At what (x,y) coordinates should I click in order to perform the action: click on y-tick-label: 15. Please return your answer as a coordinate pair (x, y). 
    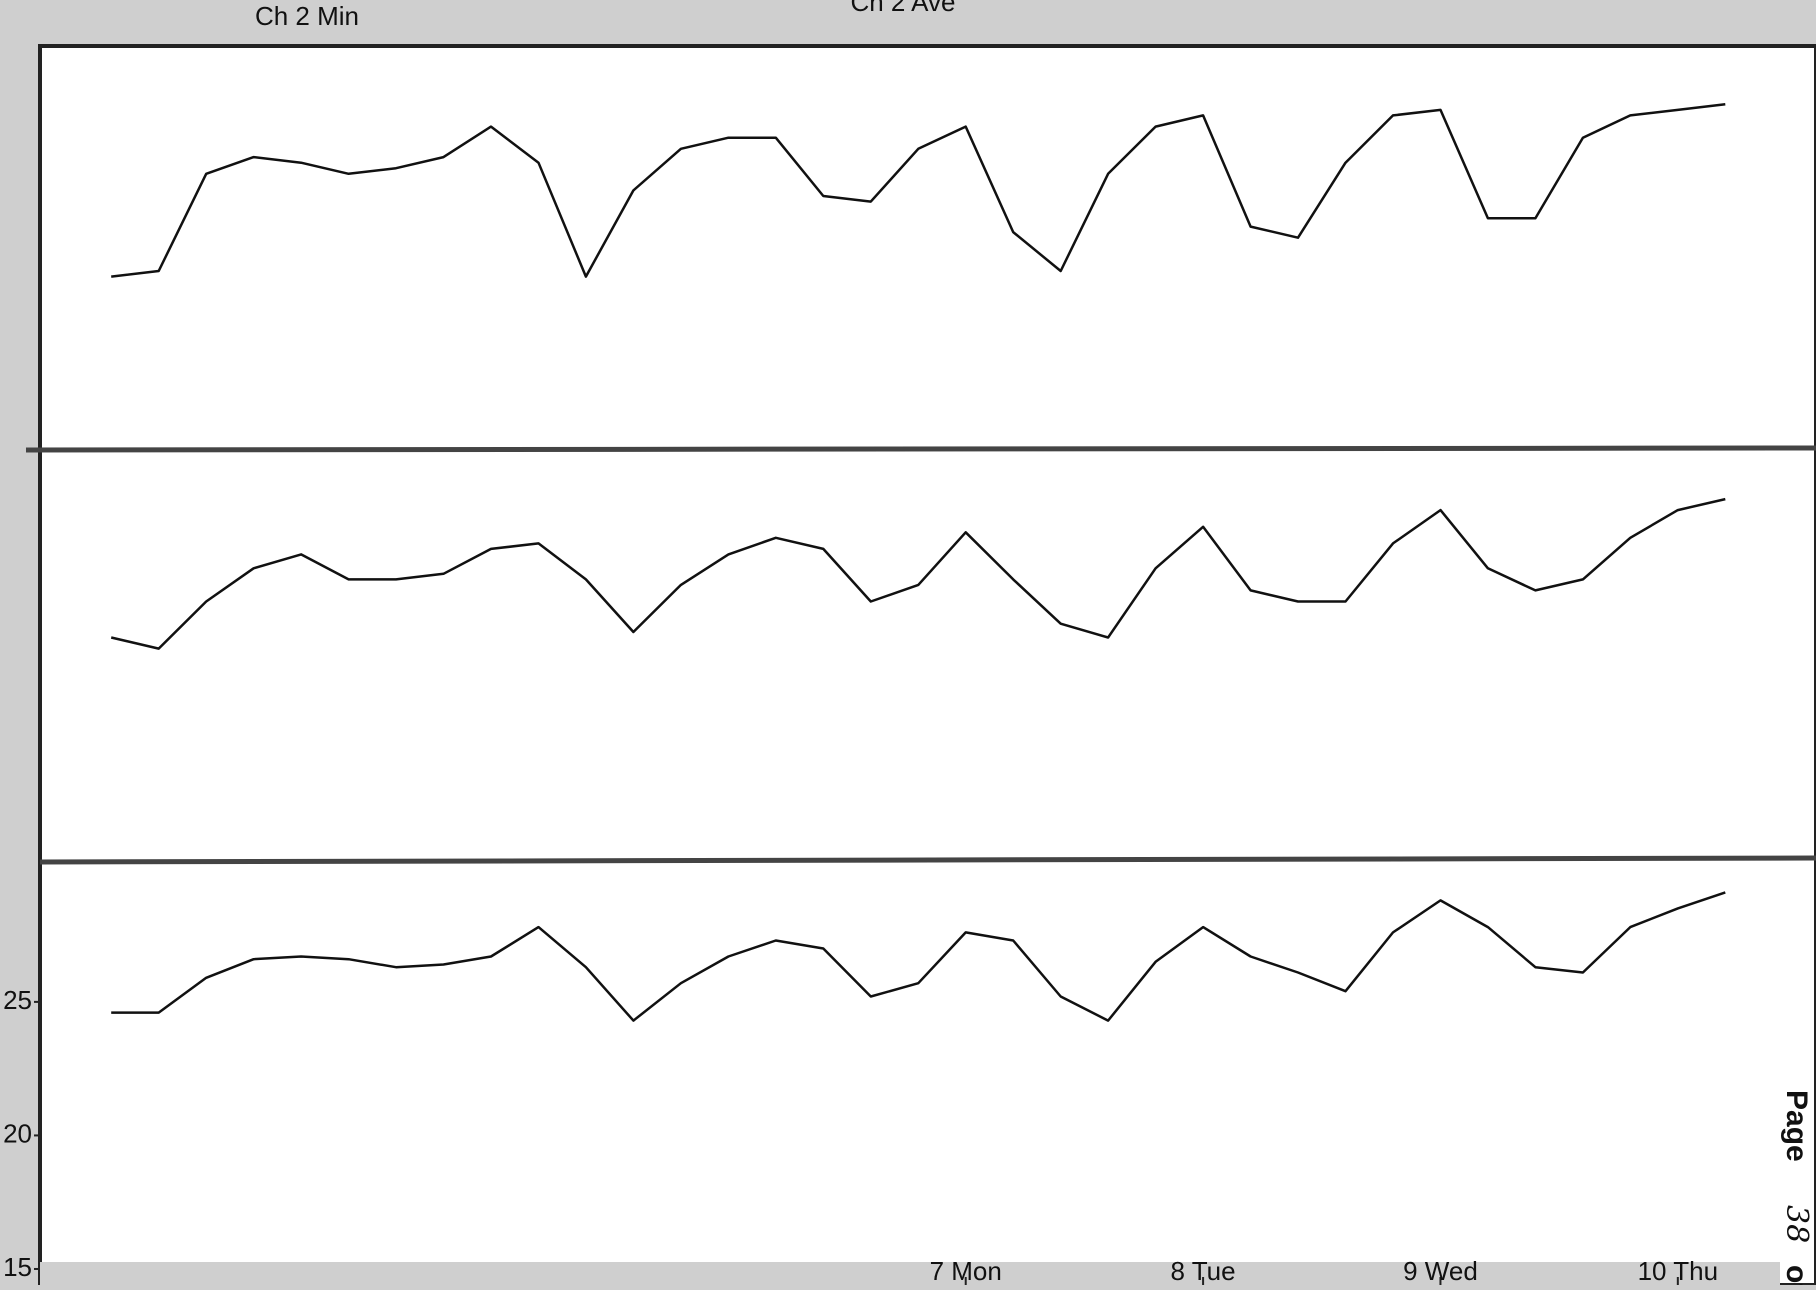
    Looking at the image, I should click on (17, 1267).